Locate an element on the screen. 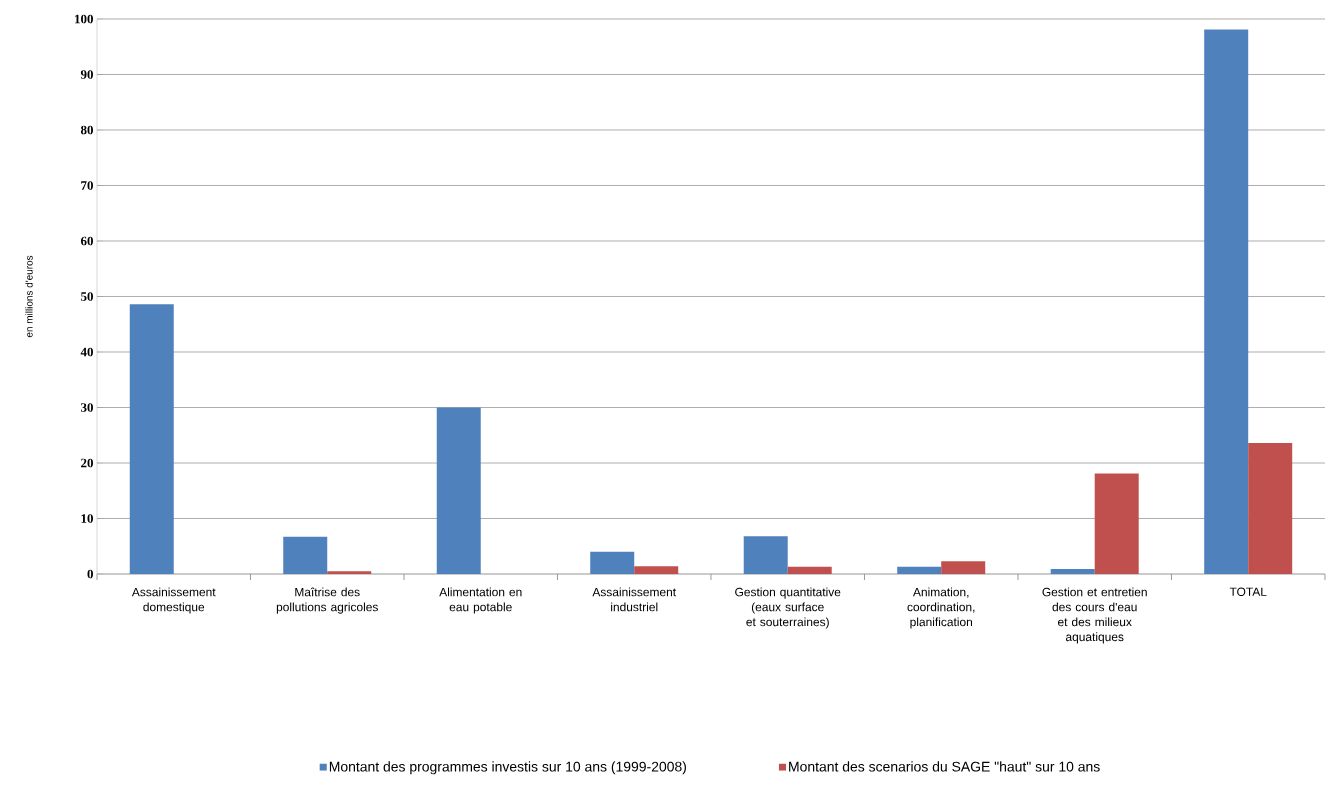  y-tick-label: 10 is located at coordinates (87, 518).